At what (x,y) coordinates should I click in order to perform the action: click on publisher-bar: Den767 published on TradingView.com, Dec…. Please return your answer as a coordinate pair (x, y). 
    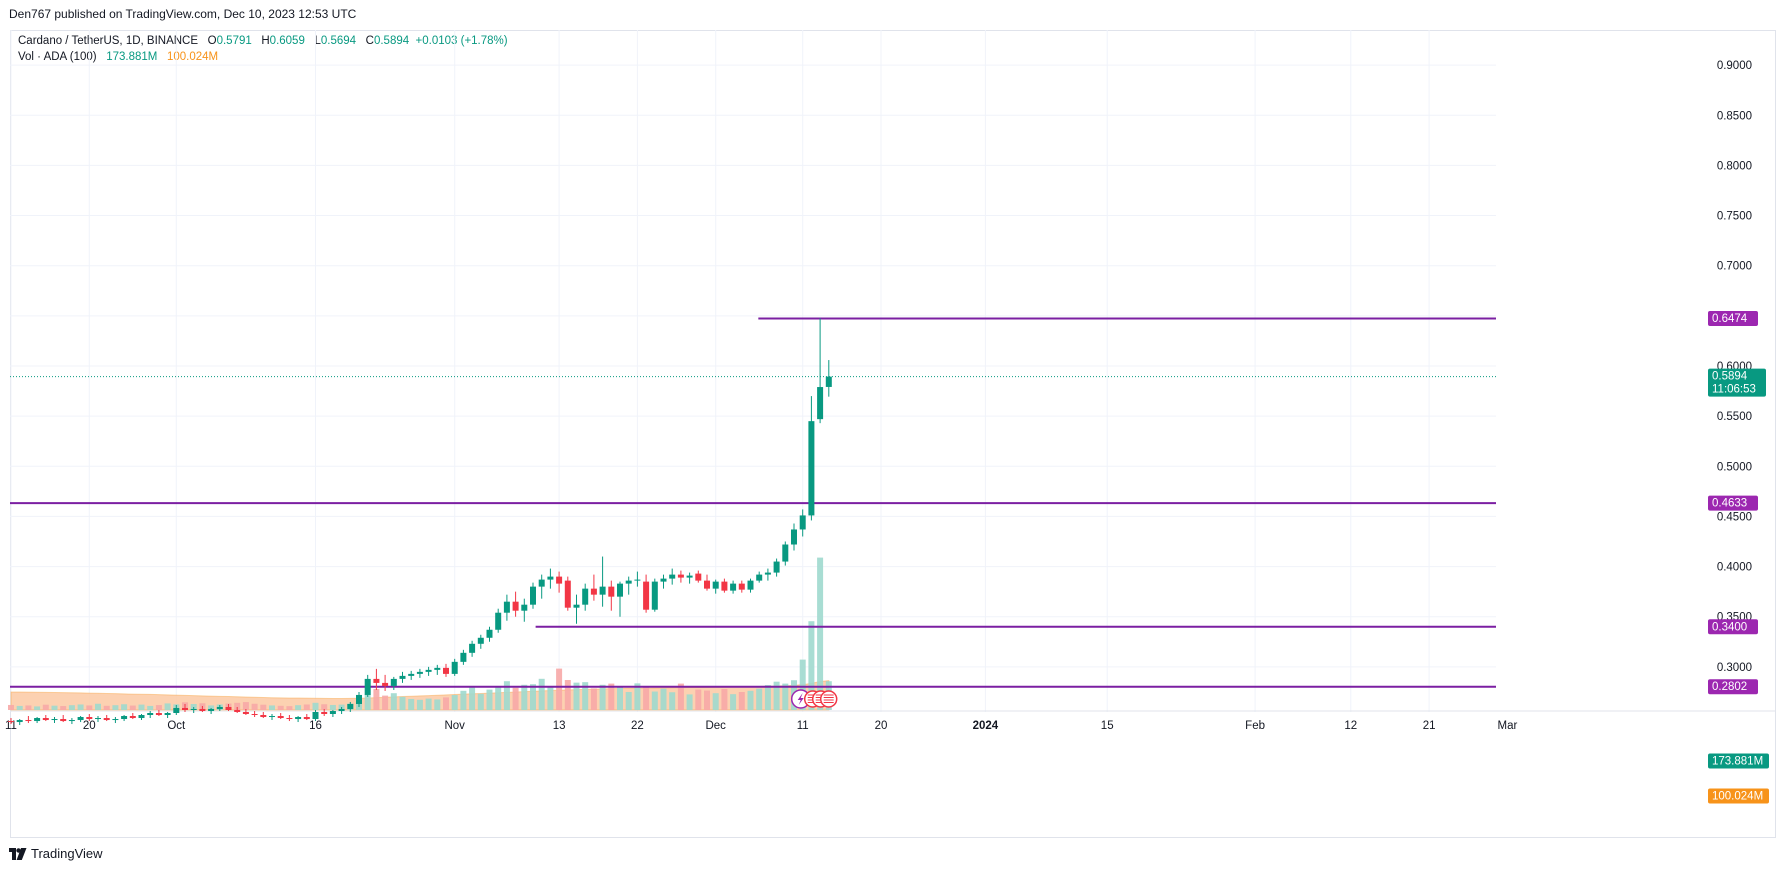
    Looking at the image, I should click on (183, 14).